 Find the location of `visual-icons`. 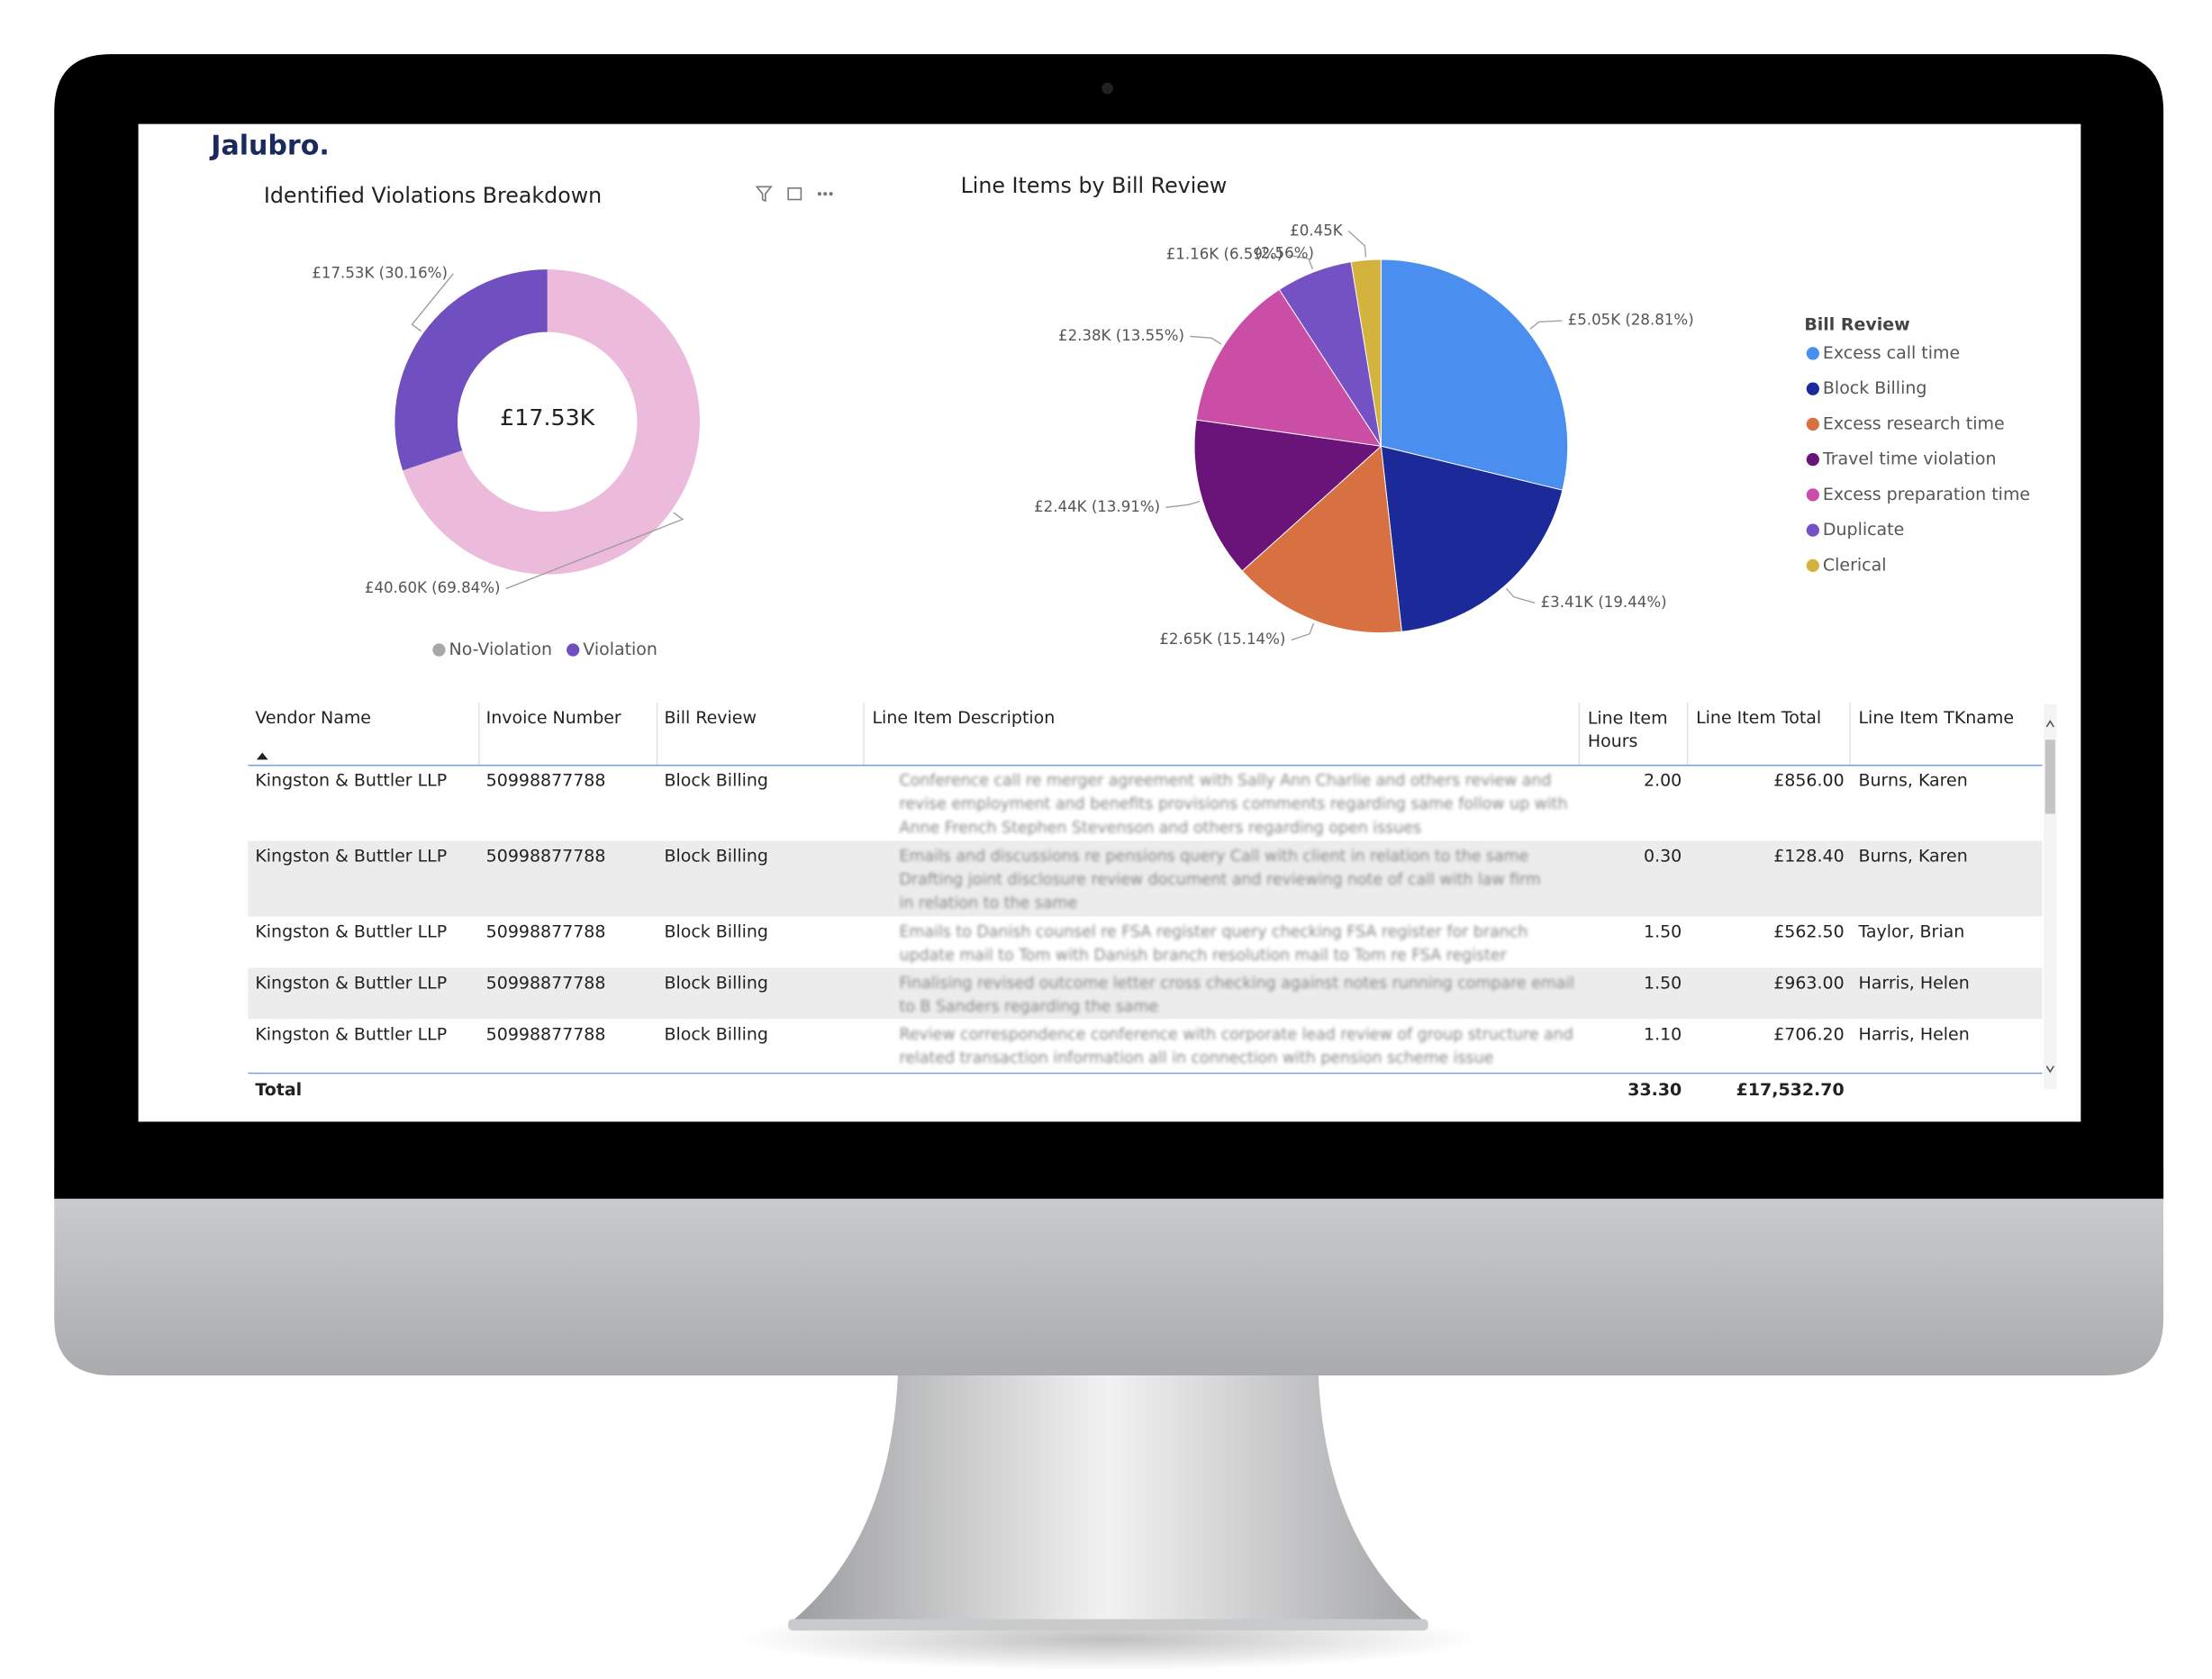

visual-icons is located at coordinates (794, 194).